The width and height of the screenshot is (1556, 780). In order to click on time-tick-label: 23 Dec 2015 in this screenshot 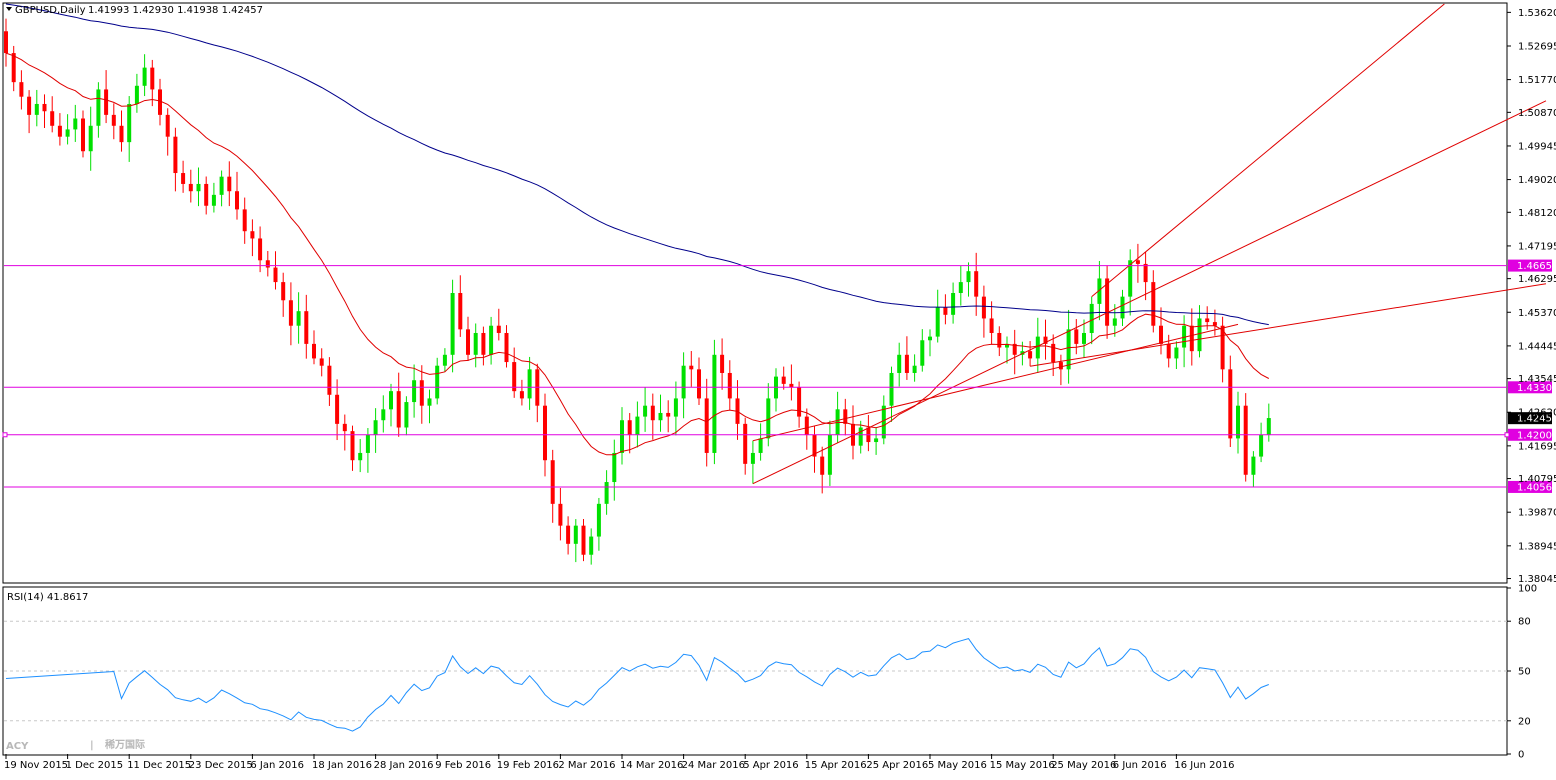, I will do `click(221, 765)`.